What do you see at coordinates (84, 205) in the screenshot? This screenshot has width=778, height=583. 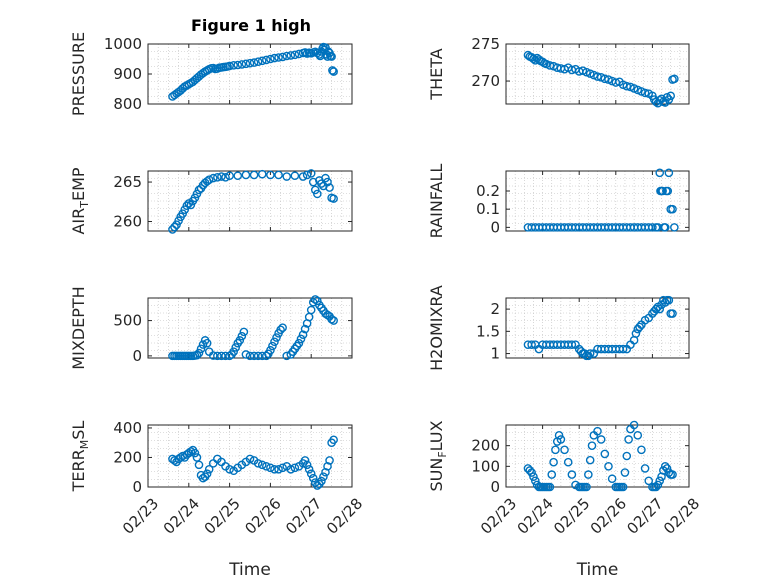 I see `y-axis-label-sub: T` at bounding box center [84, 205].